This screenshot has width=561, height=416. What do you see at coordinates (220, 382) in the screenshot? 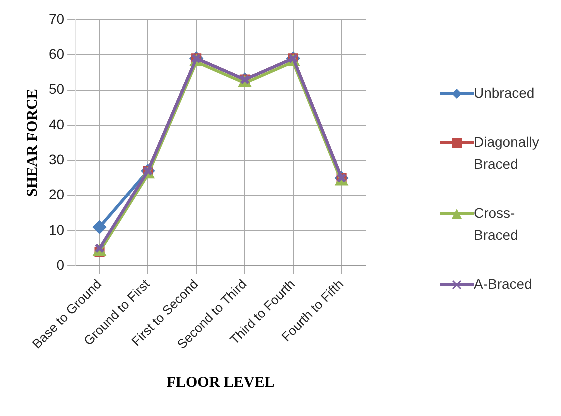
I see `x-axis-title: FLOOR LEVEL` at bounding box center [220, 382].